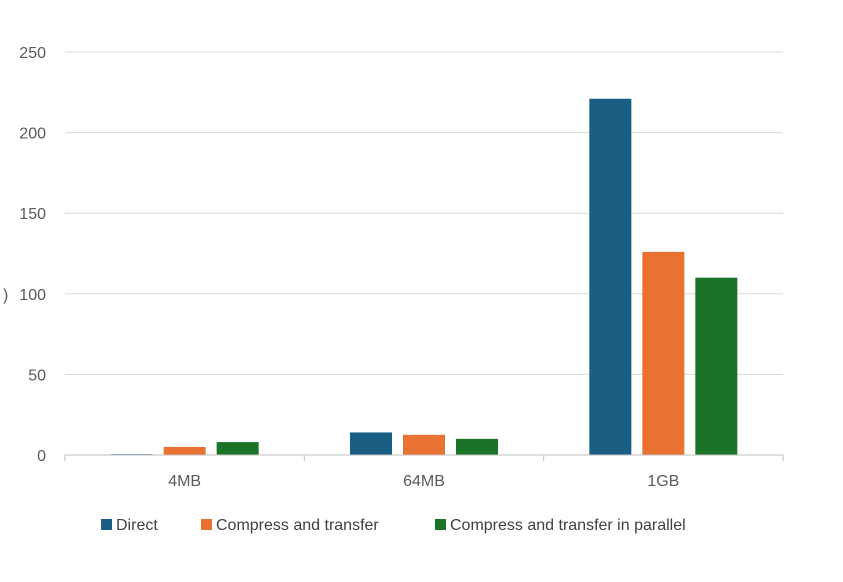 Image resolution: width=843 pixels, height=582 pixels. Describe the element at coordinates (424, 472) in the screenshot. I see `x-axis: 4MB 64MB 1GB` at that location.